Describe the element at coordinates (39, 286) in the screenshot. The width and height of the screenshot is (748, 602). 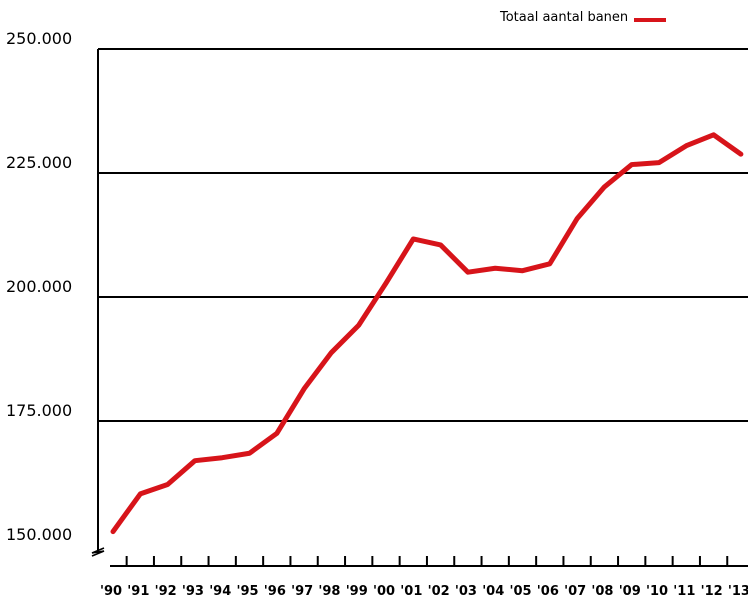
I see `y-tick-label: 200.000` at that location.